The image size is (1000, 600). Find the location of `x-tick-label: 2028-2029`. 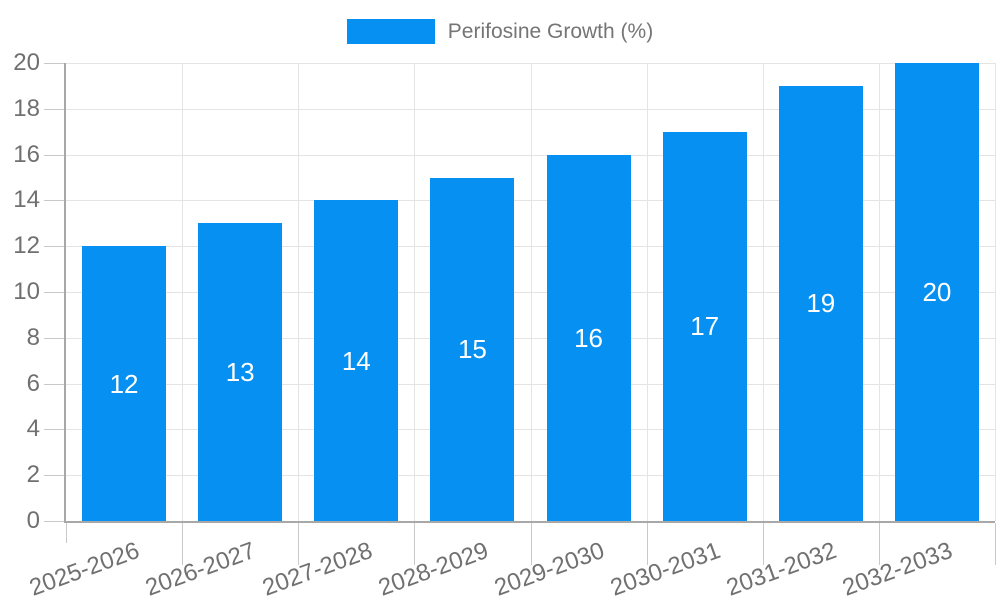

x-tick-label: 2028-2029 is located at coordinates (433, 568).